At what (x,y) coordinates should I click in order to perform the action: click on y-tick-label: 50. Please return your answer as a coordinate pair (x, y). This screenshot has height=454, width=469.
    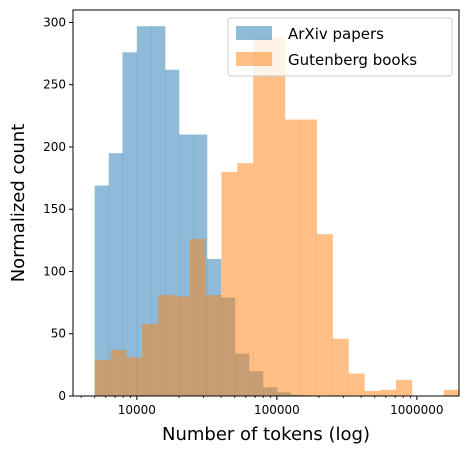
    Looking at the image, I should click on (58, 334).